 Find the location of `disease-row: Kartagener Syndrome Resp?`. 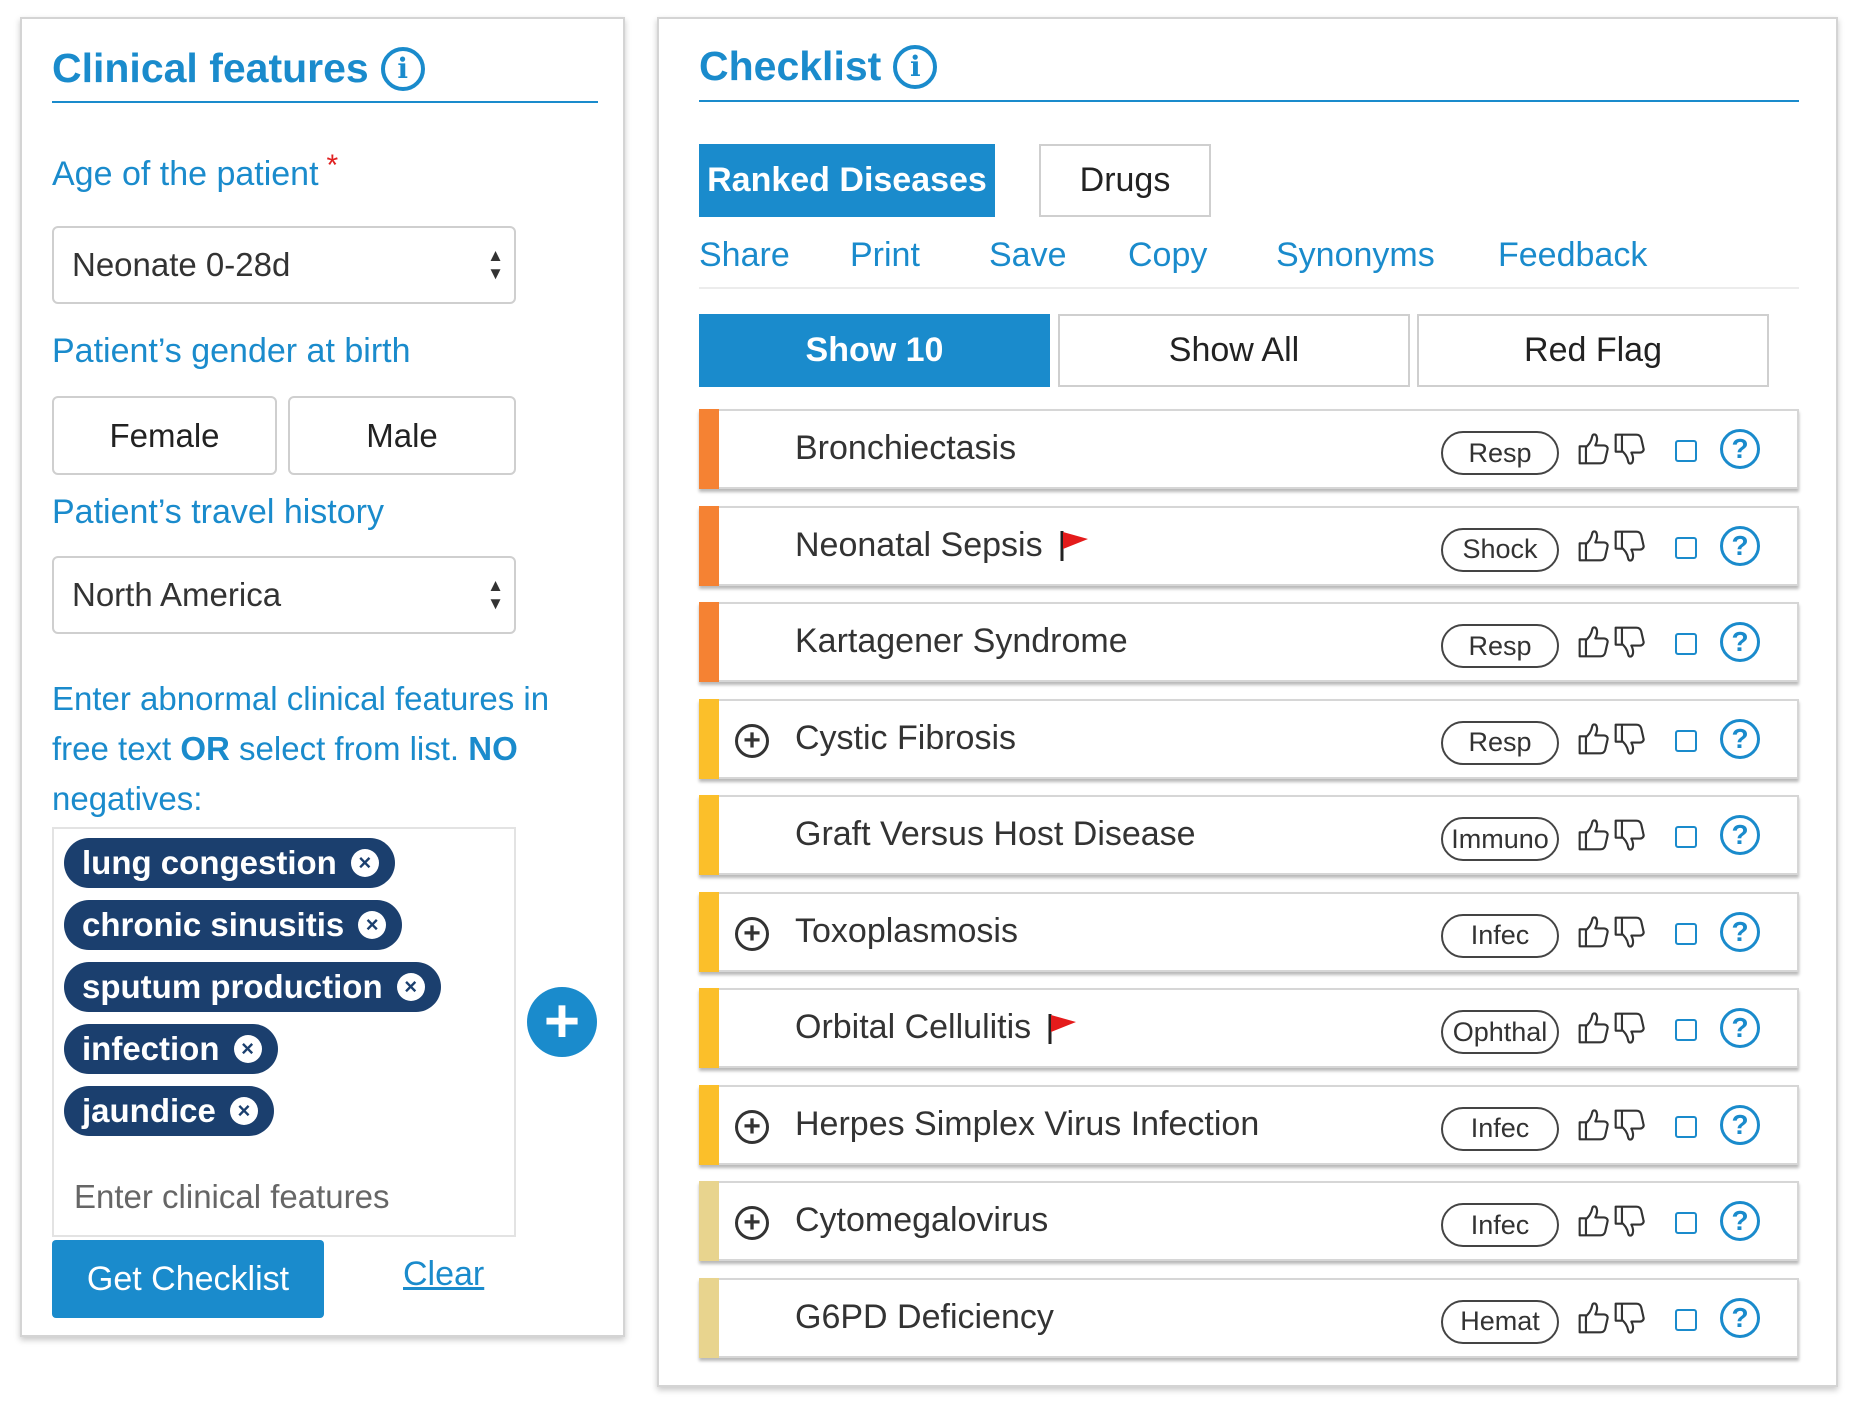

disease-row: Kartagener Syndrome Resp? is located at coordinates (1249, 642).